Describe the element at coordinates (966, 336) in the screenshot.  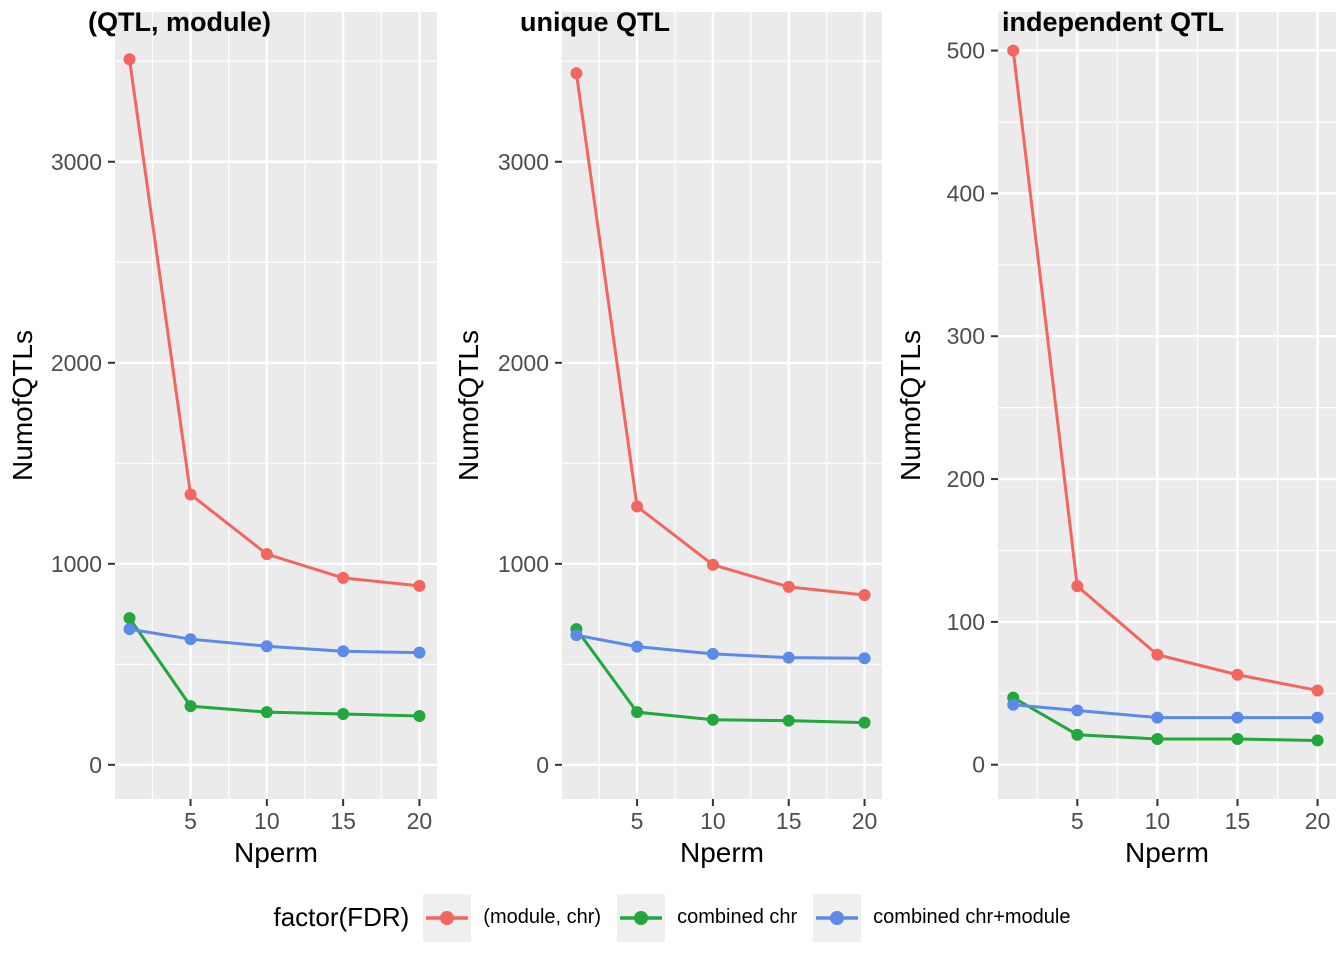
I see `y-axis-tick-label: 300` at that location.